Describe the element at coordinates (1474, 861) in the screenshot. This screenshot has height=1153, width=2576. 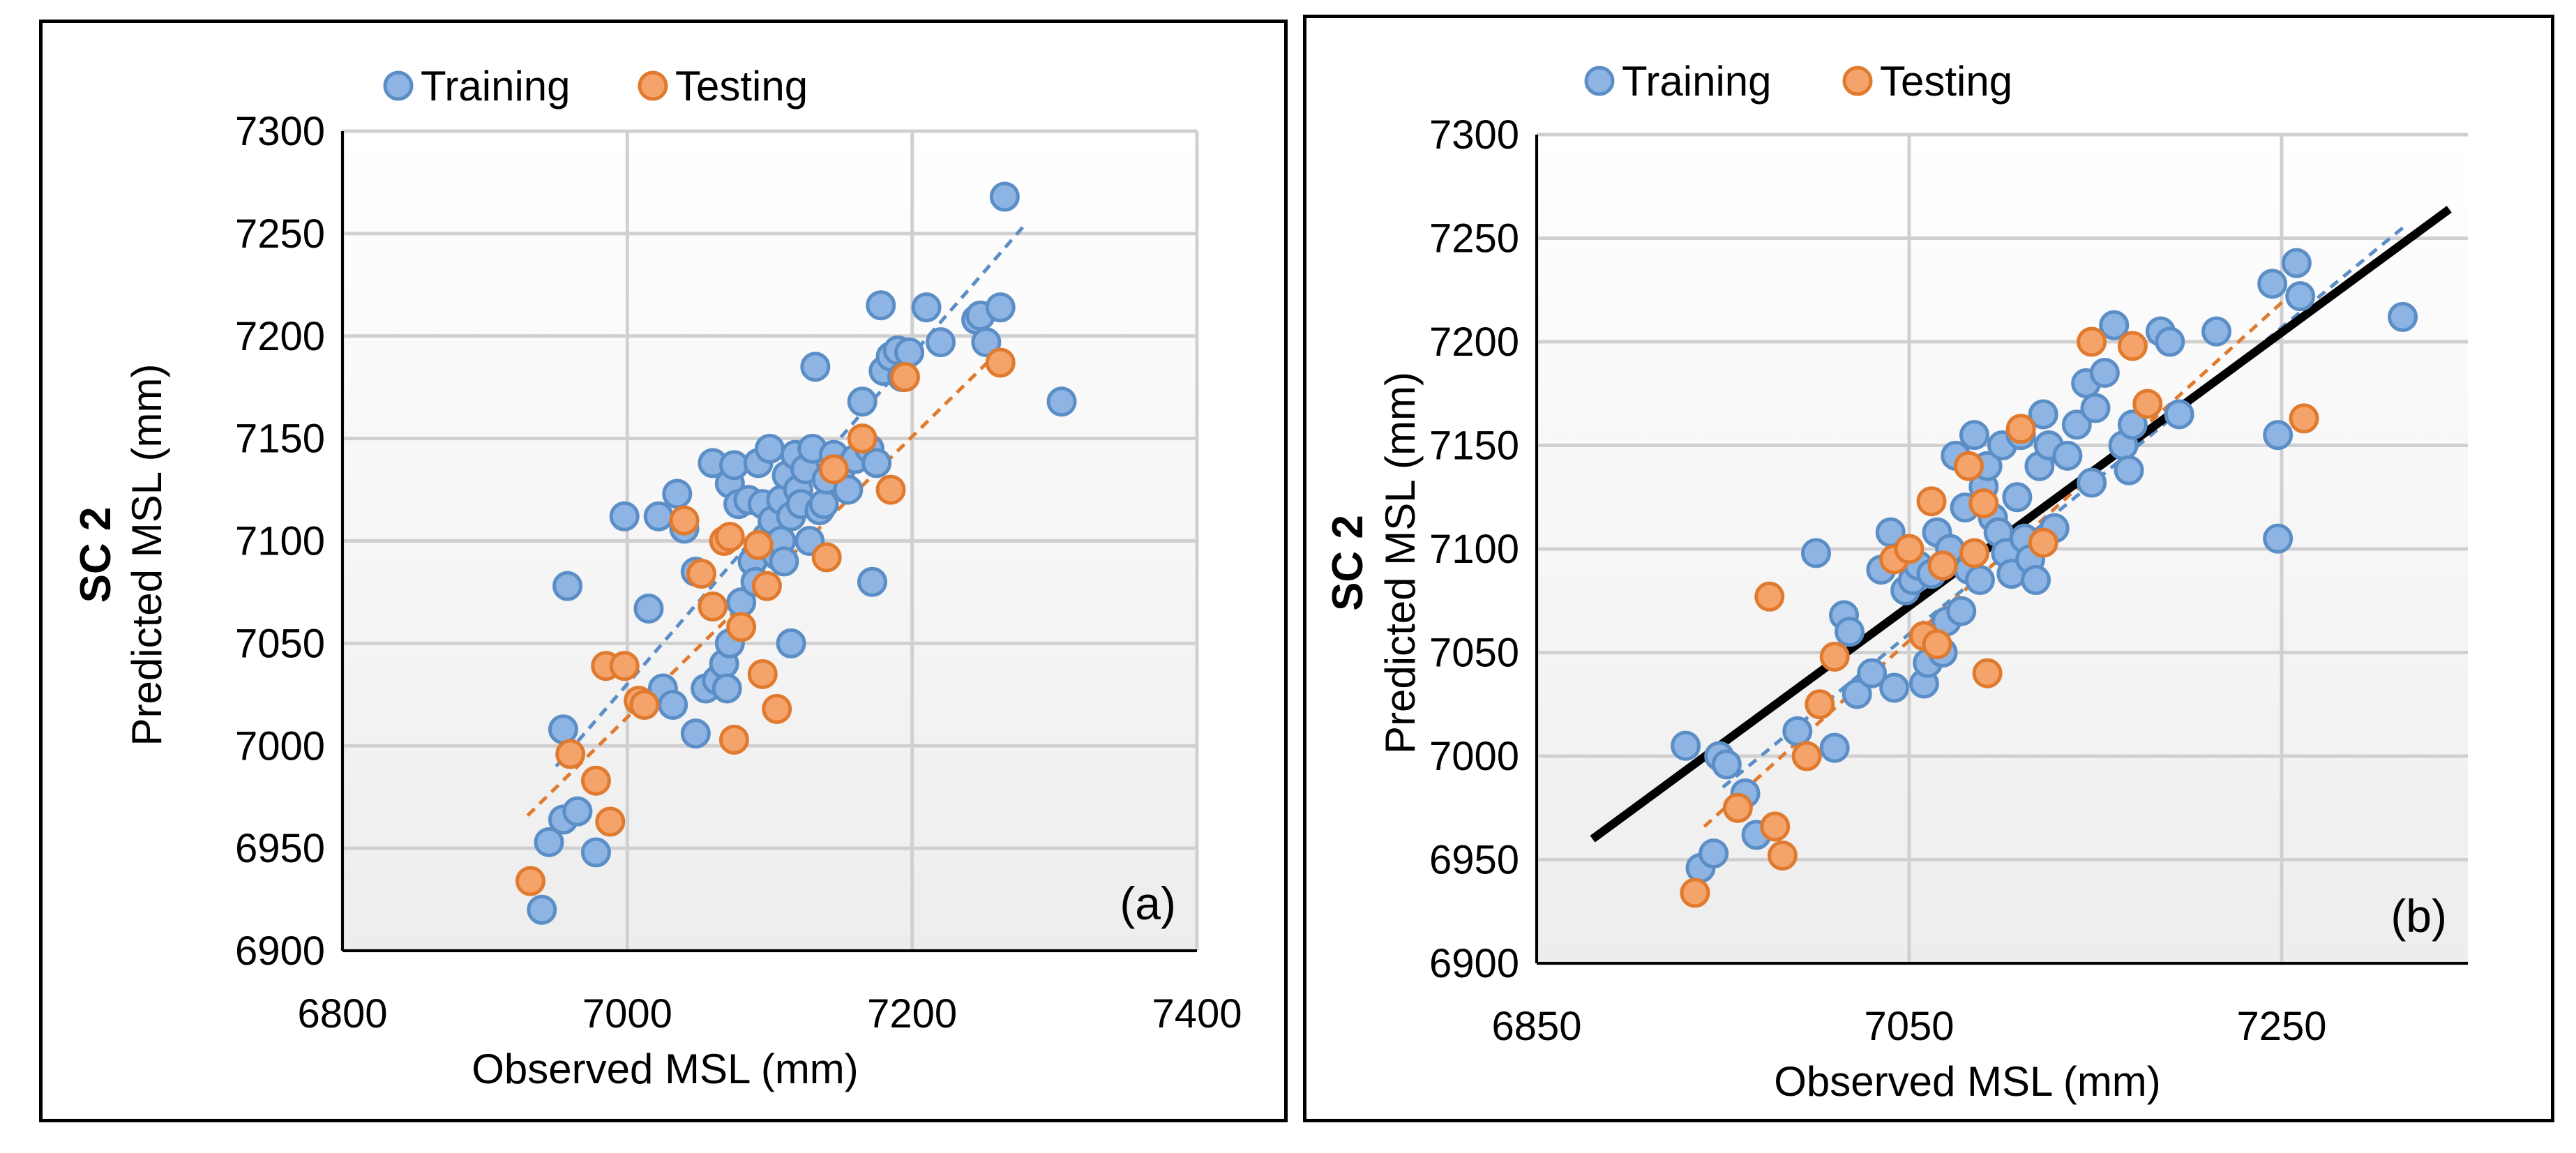
I see `y-tick-label: 6950` at that location.